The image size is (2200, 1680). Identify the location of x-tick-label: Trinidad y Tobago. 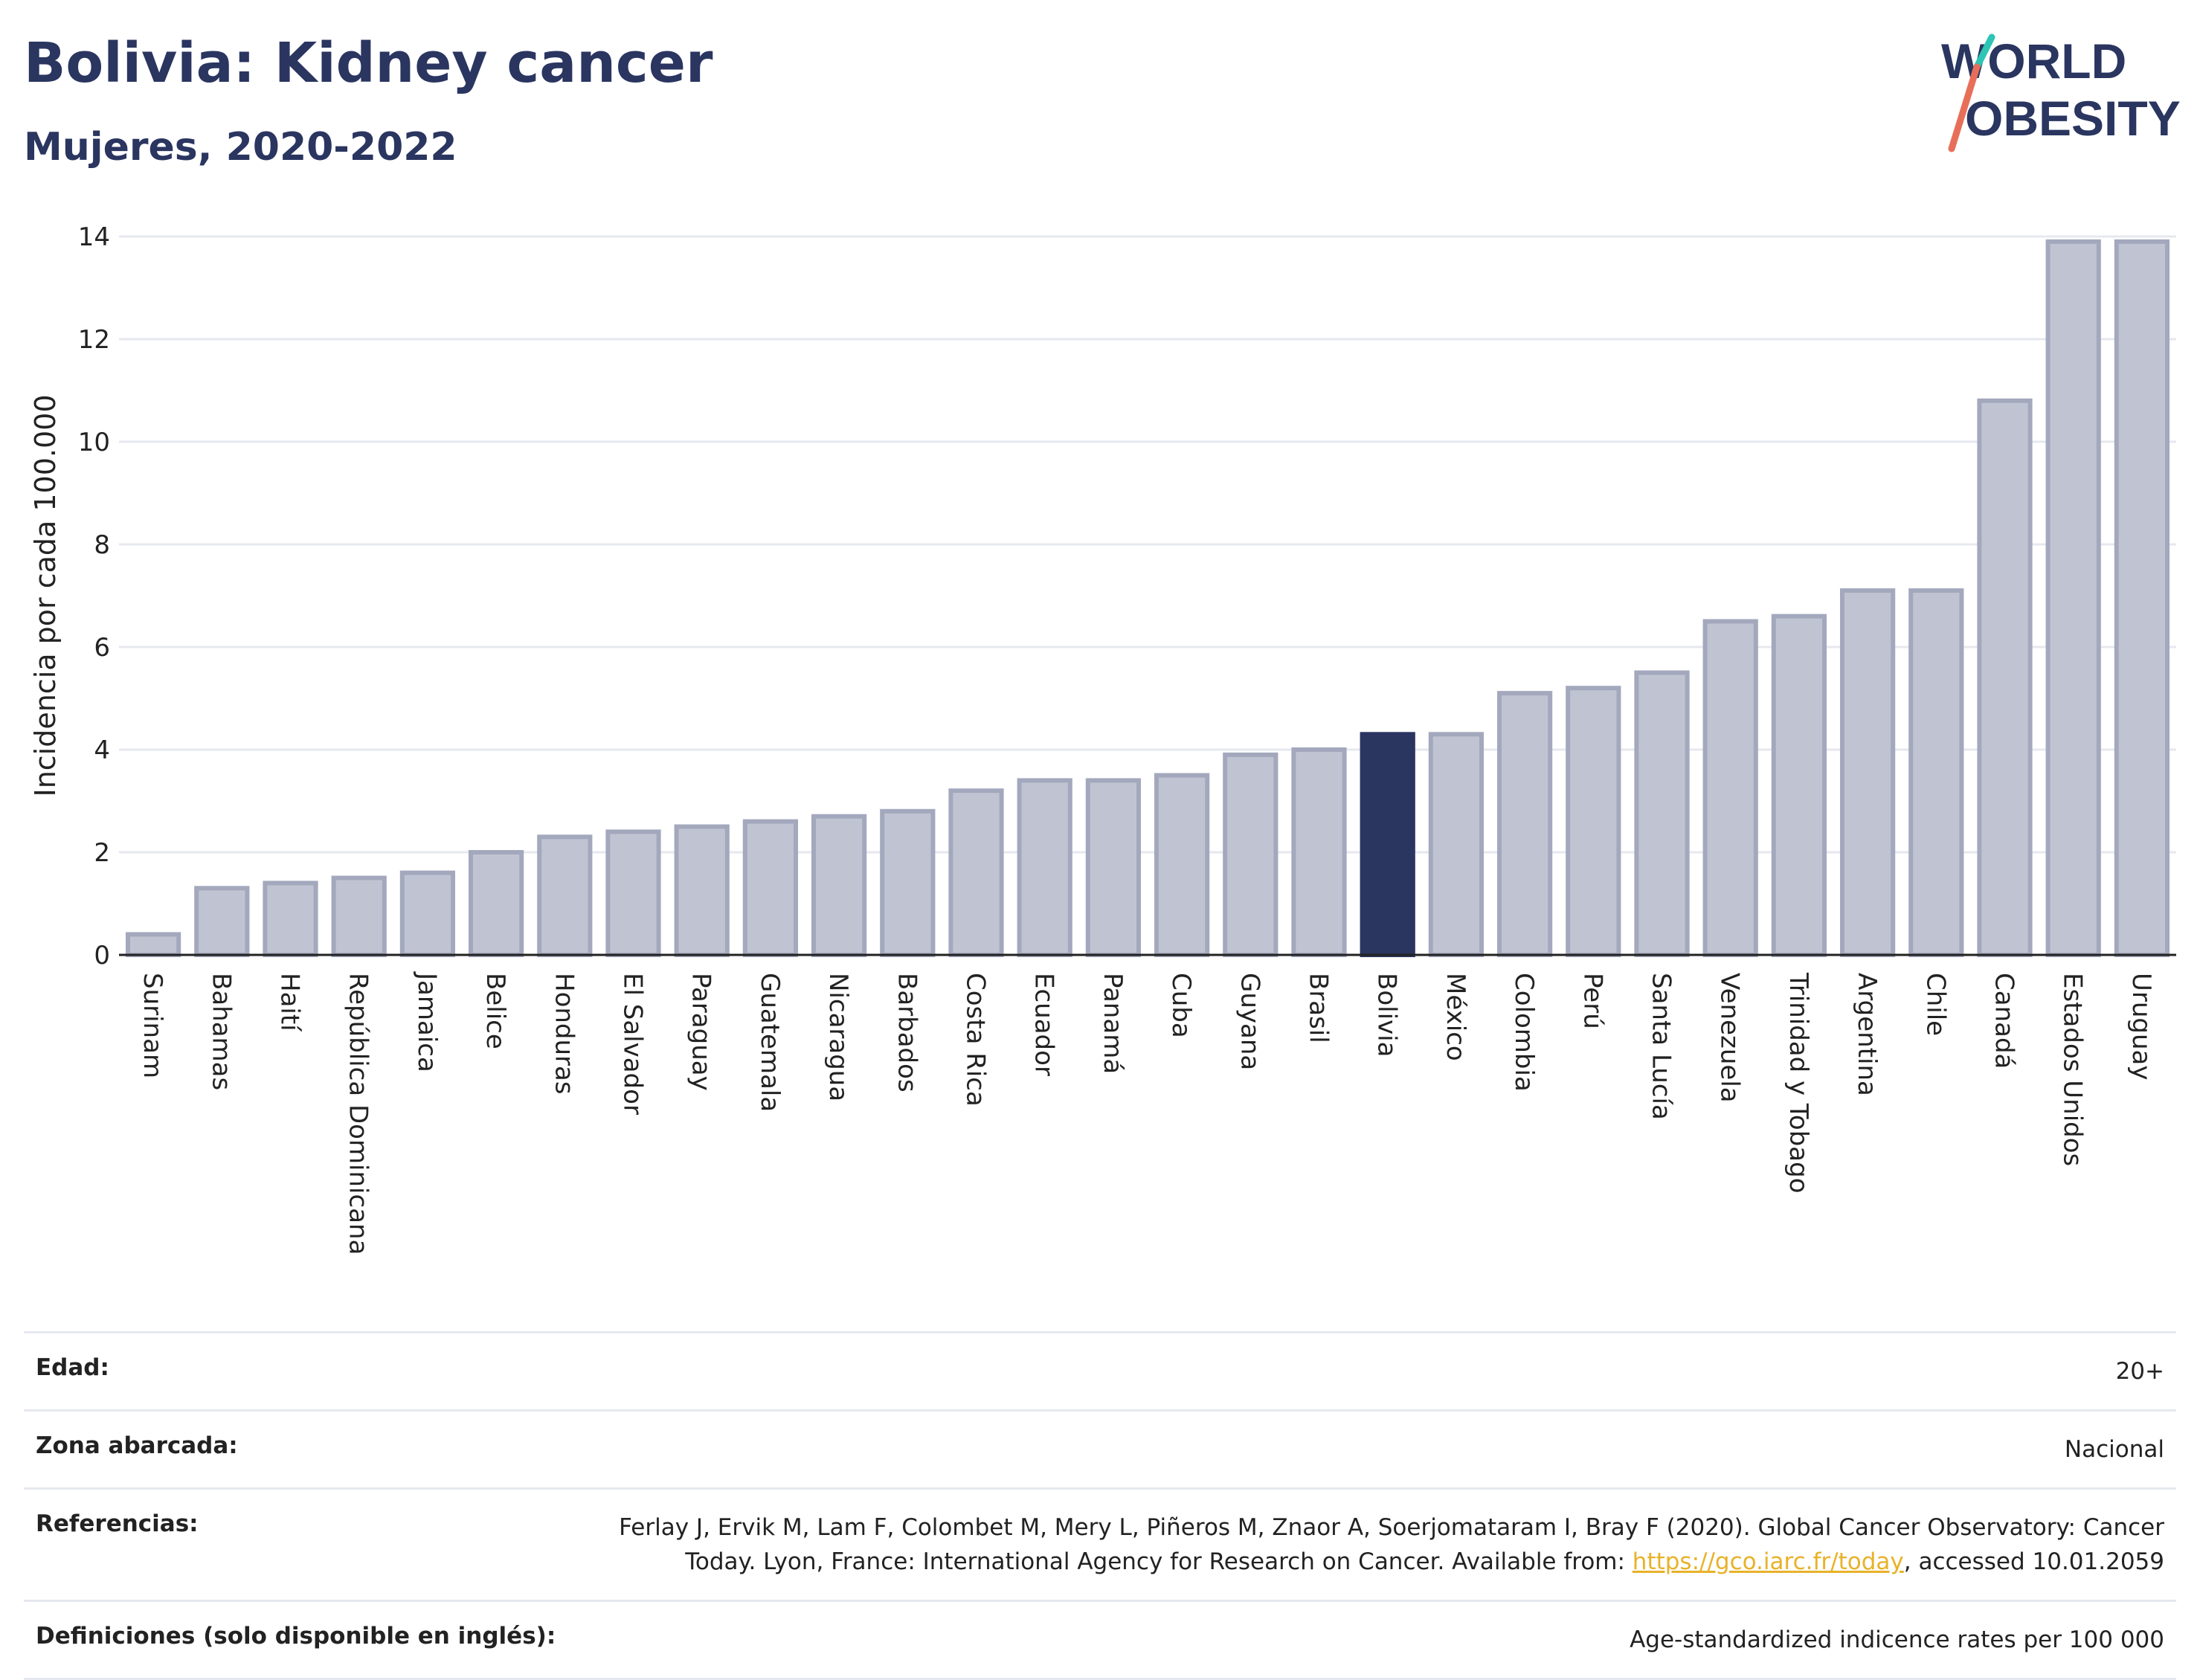
(1798, 1083).